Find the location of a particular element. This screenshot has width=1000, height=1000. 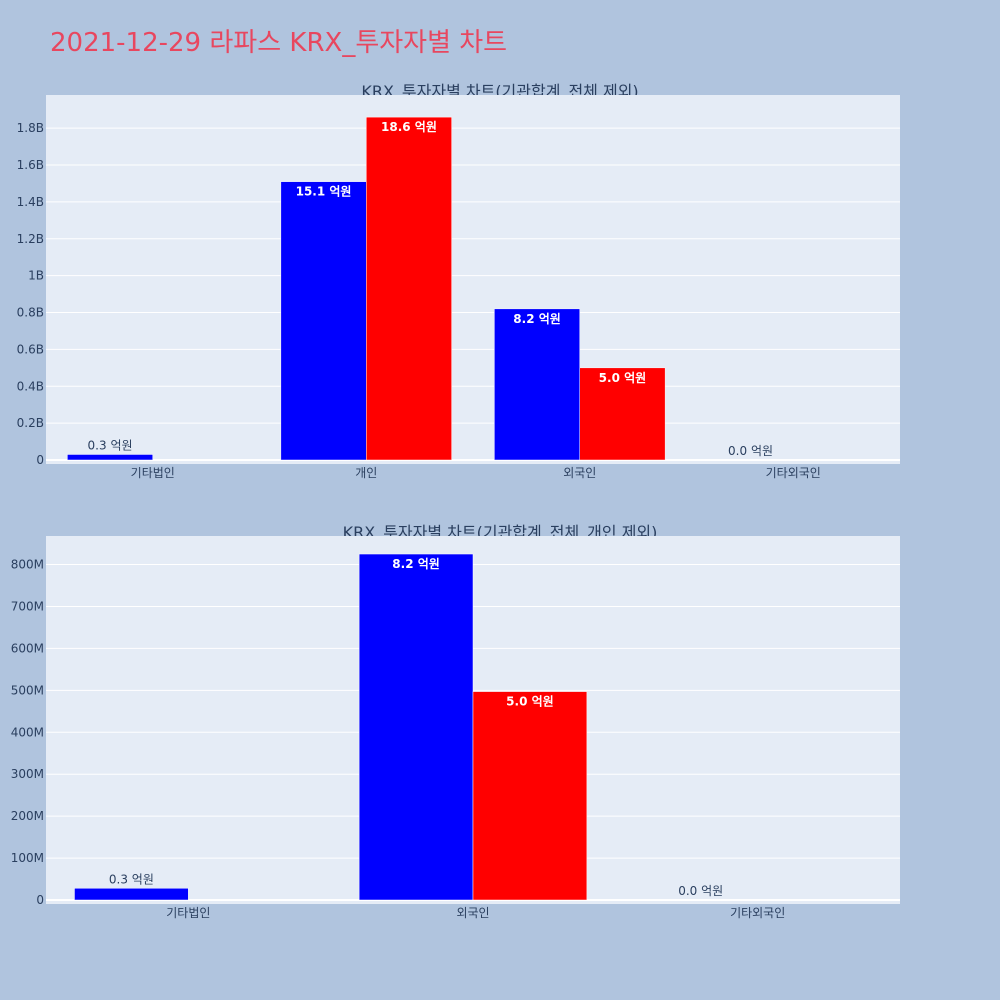

y-tick-label: 100M is located at coordinates (27, 858).